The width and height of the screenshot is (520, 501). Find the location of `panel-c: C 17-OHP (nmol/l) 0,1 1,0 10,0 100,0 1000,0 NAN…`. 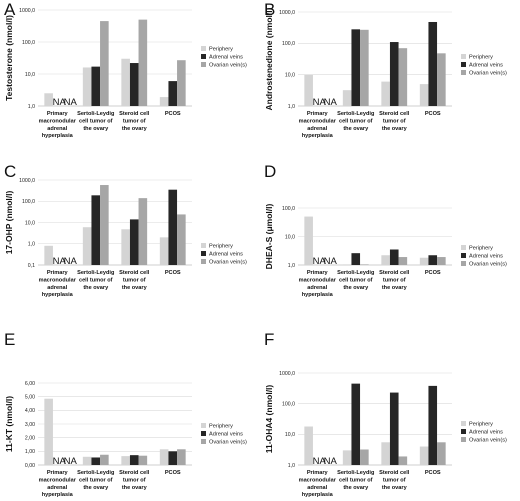

panel-c: C 17-OHP (nmol/l) 0,1 1,0 10,0 100,0 1000,0 NAN… is located at coordinates (125, 230).